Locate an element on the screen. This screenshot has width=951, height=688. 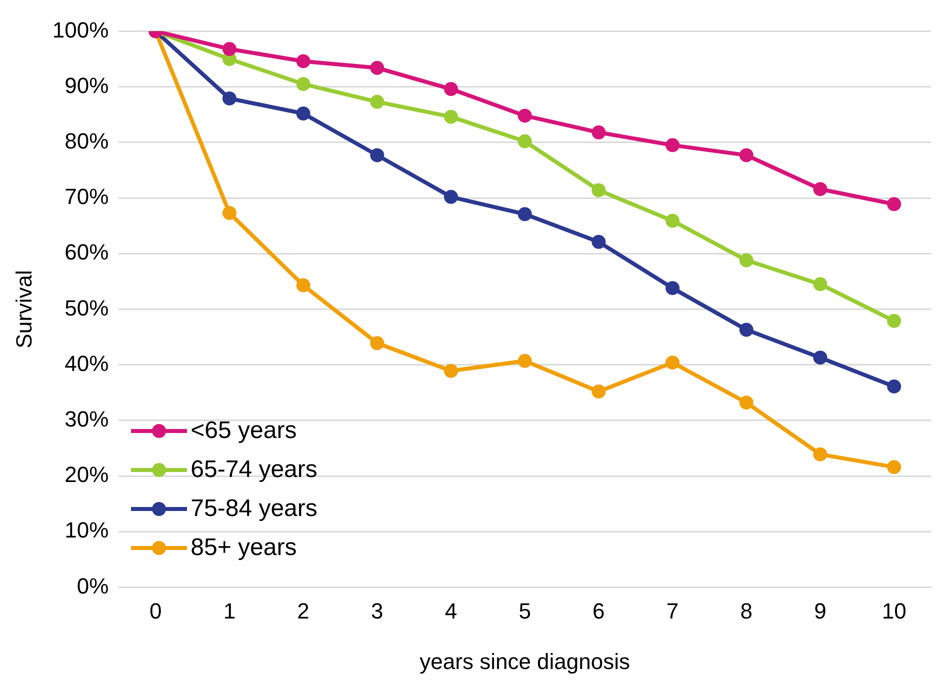
y-tick-label: 10% is located at coordinates (86, 530).